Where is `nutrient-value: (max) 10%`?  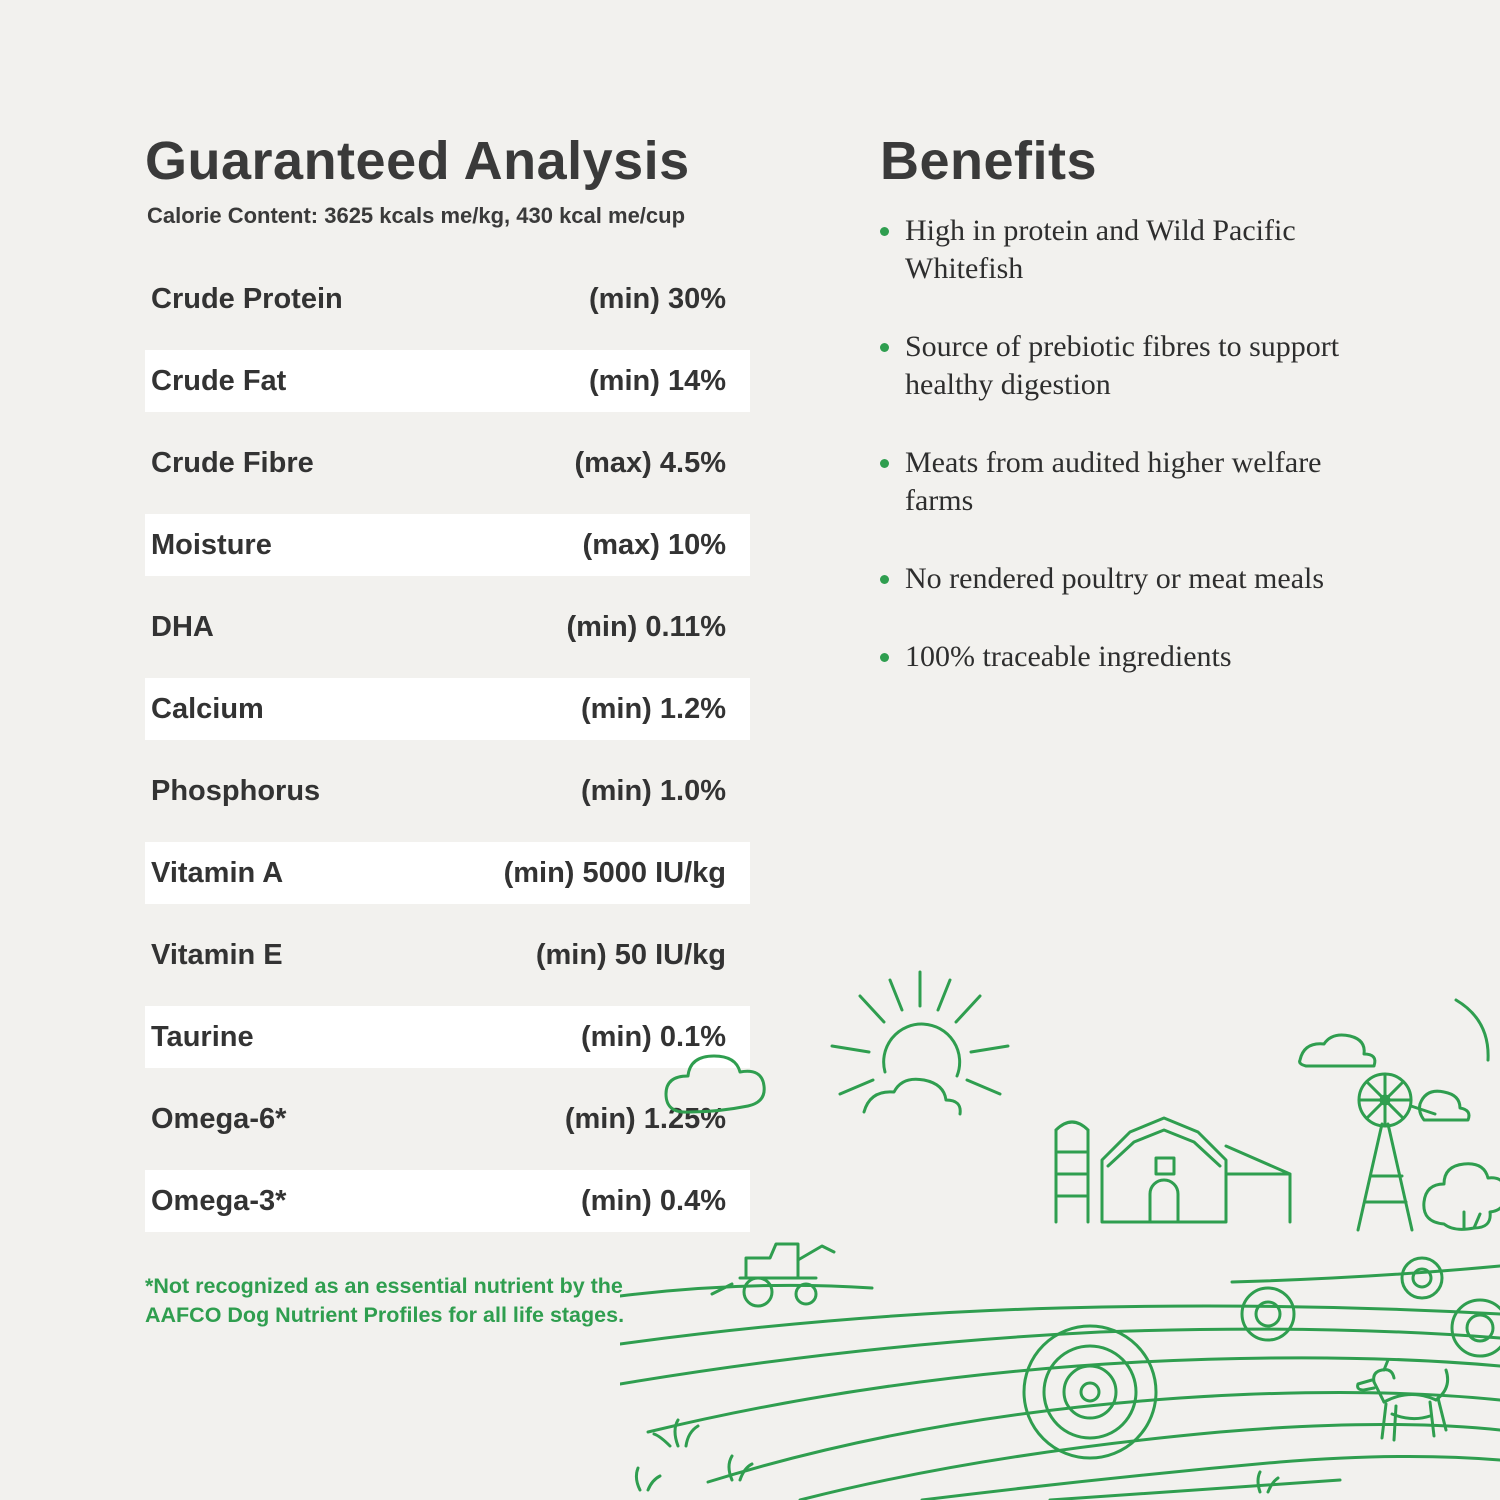
nutrient-value: (max) 10% is located at coordinates (654, 544).